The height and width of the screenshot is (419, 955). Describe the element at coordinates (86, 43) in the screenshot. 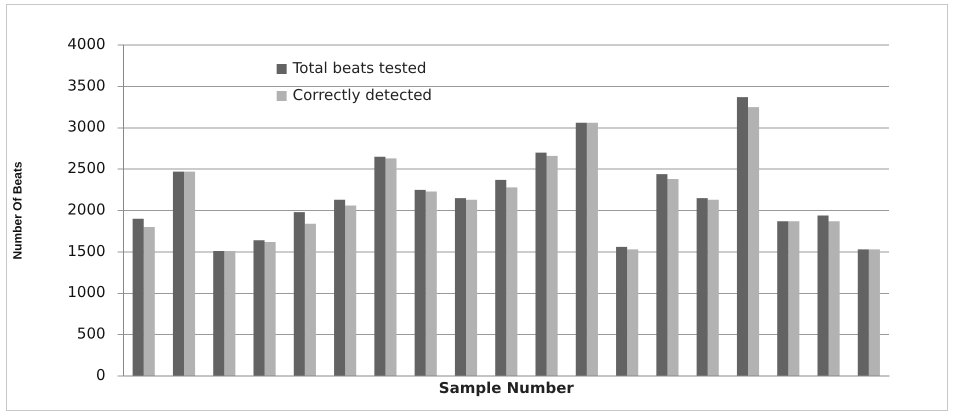

I see `y-tick-label: 4000` at that location.